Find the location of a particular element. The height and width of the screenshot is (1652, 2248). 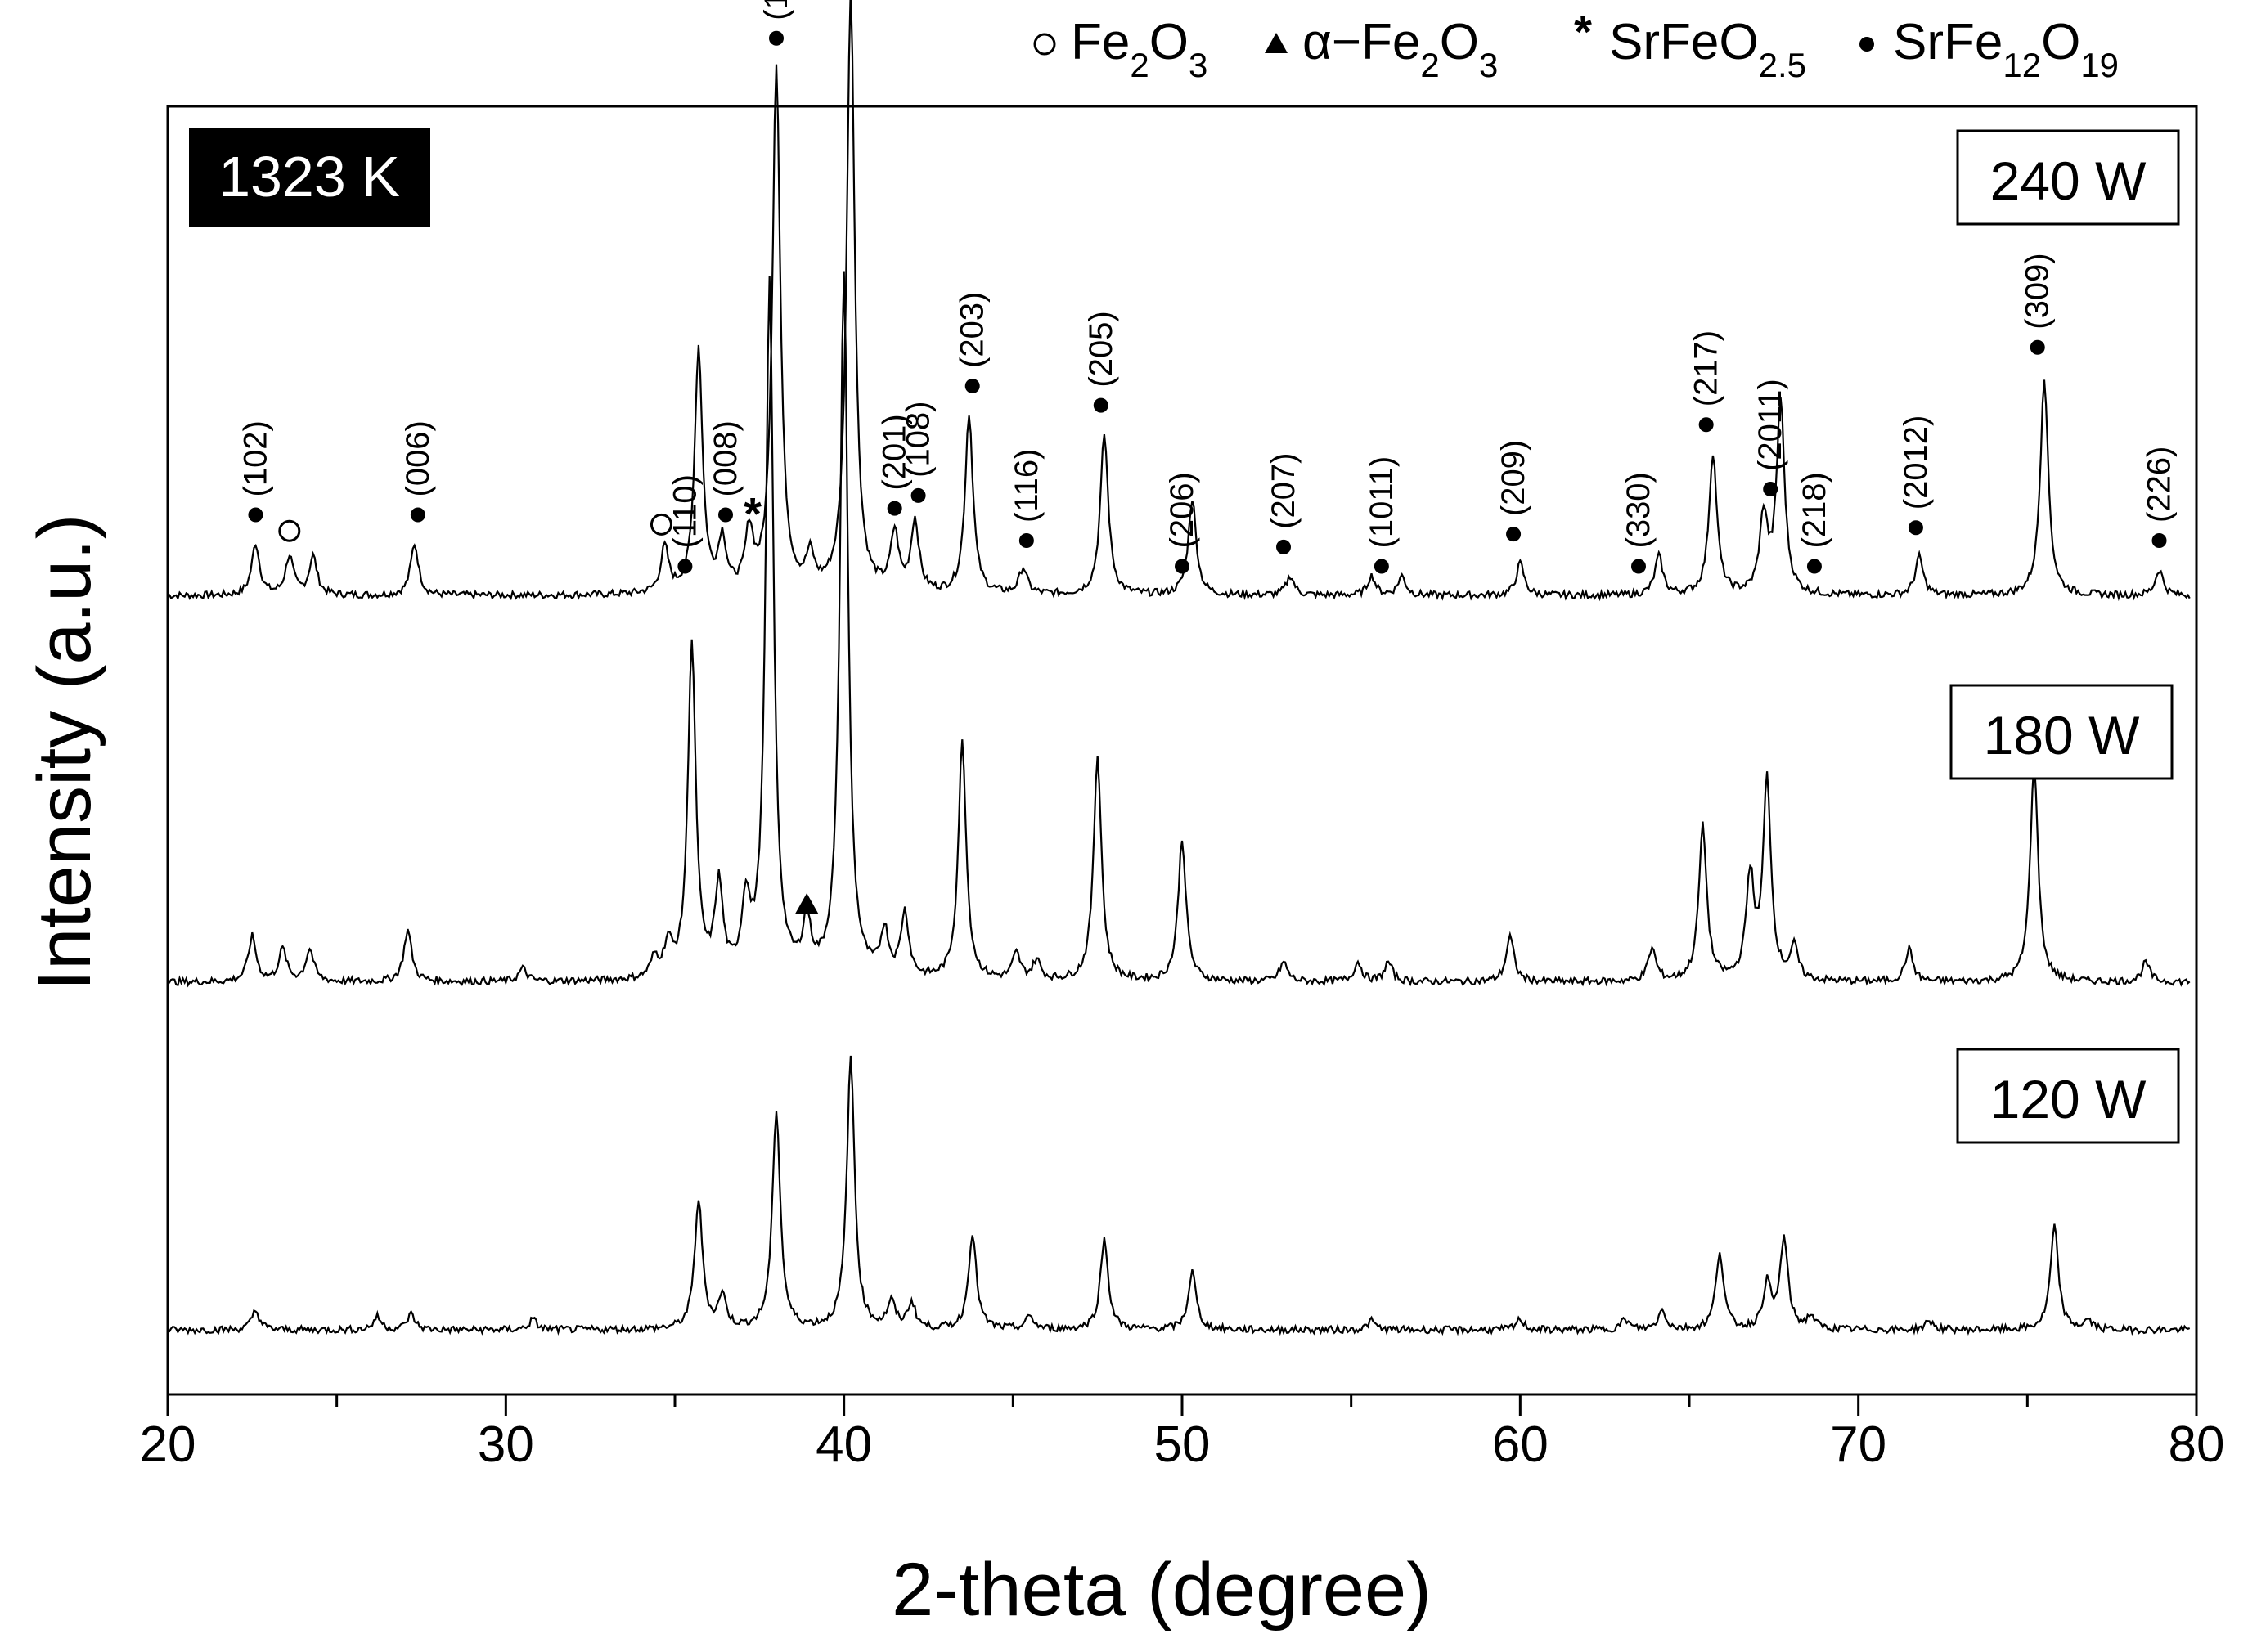

x-axis-label: 2-theta (degree) is located at coordinates (1162, 1590).